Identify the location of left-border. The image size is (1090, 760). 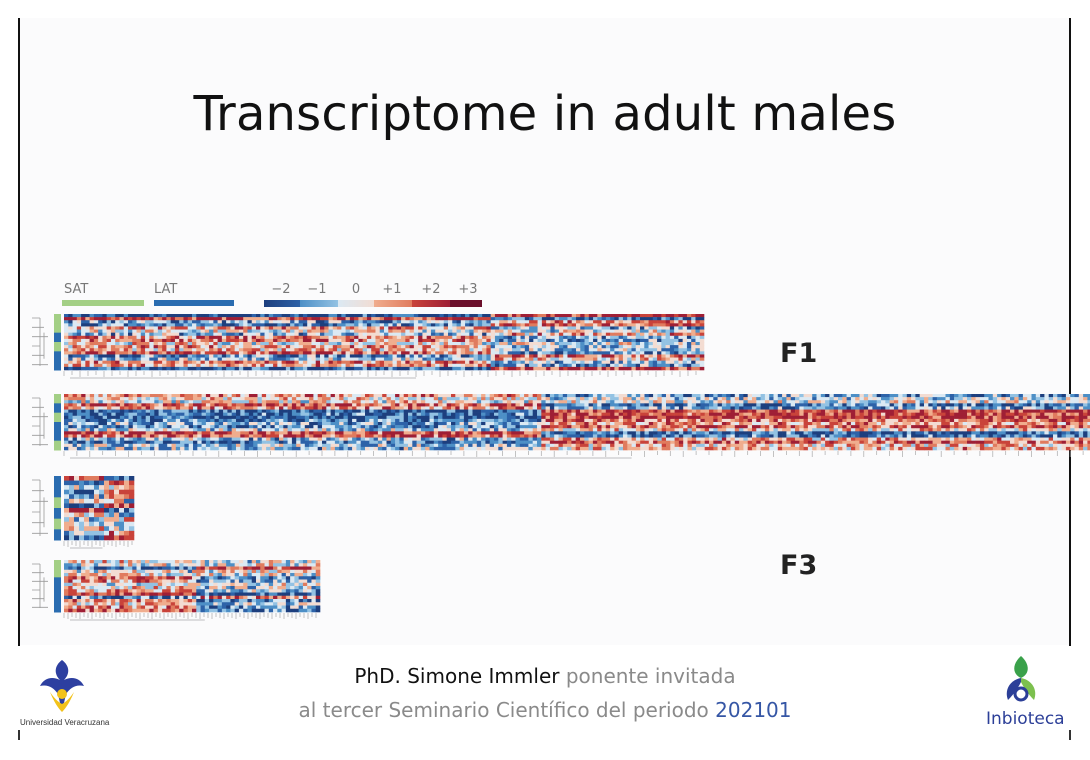
(19, 332).